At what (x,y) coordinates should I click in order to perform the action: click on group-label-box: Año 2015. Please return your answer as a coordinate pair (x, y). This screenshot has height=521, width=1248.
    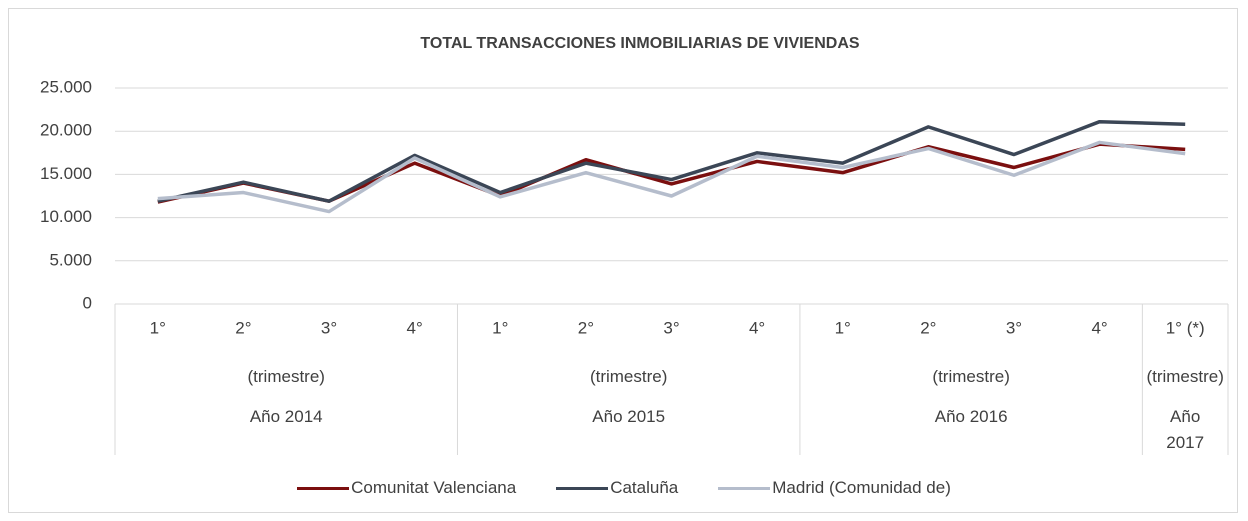
    Looking at the image, I should click on (629, 416).